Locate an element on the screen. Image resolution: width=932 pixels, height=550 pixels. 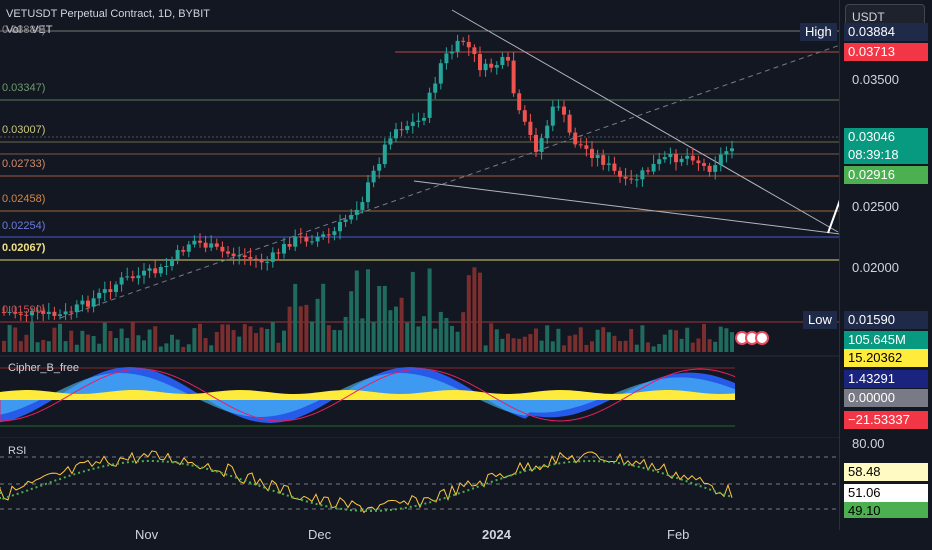
volume-legend: Vol · VET is located at coordinates (29, 30).